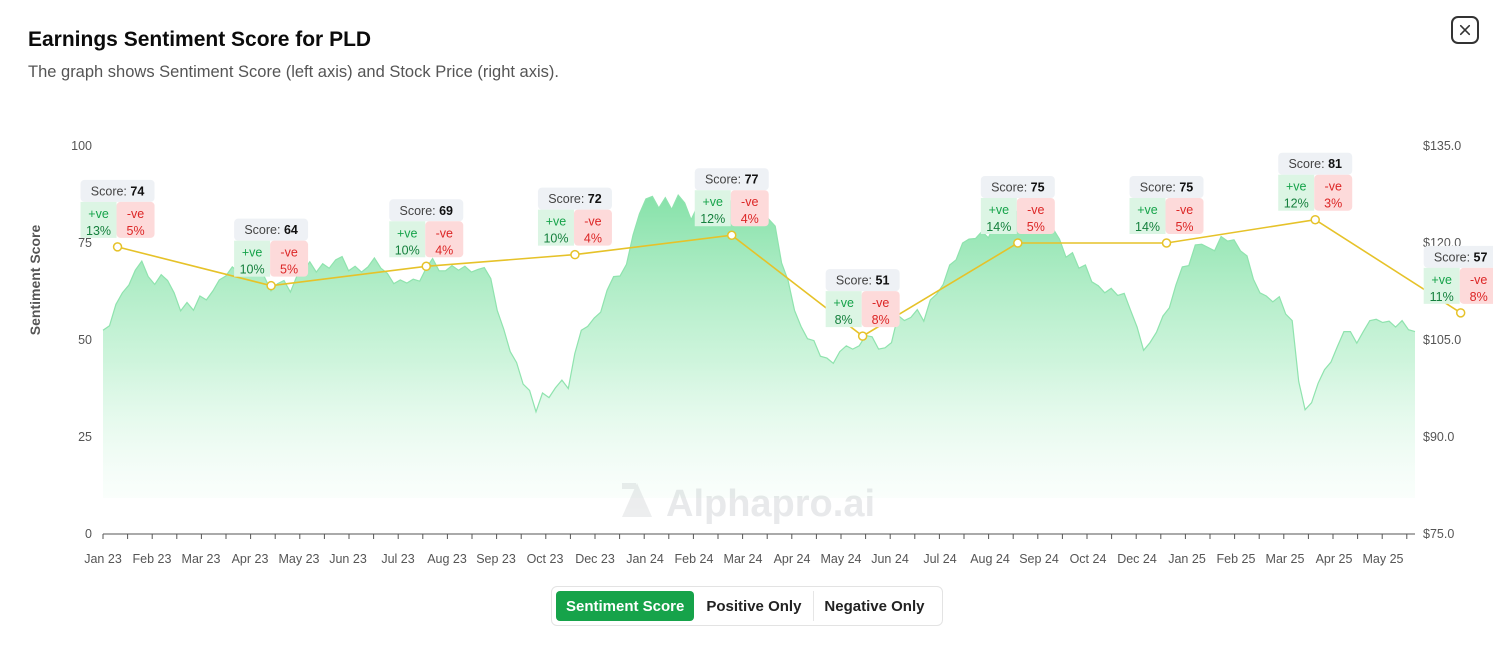 The image size is (1493, 658). What do you see at coordinates (85, 243) in the screenshot?
I see `y-left-tick-label: 75` at bounding box center [85, 243].